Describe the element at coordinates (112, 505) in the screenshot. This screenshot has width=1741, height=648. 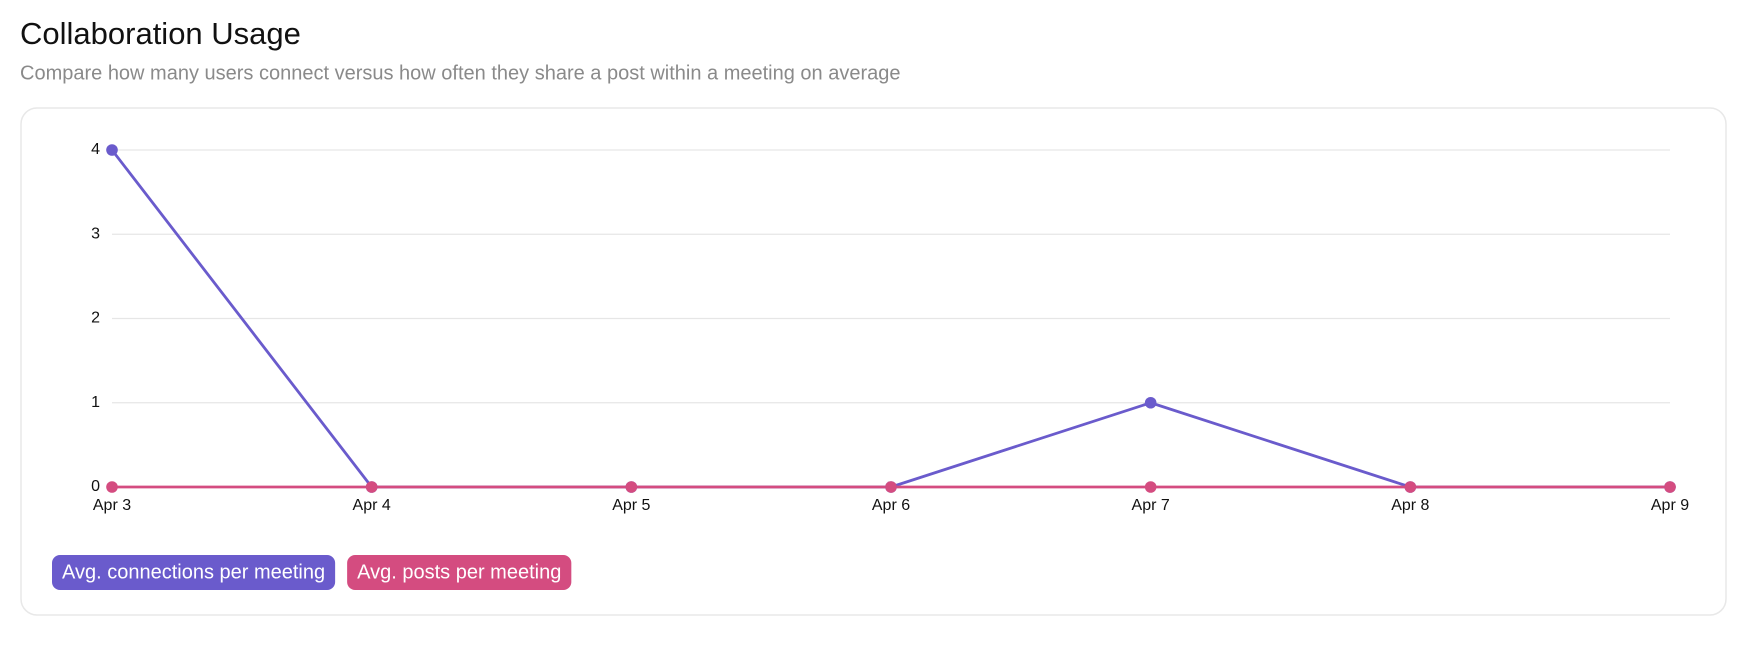
I see `x-tick-label: Apr 3` at that location.